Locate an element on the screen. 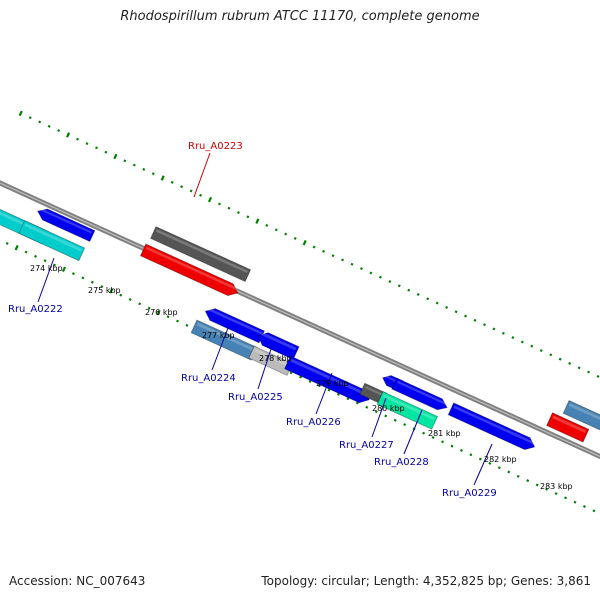 The image size is (600, 600). scale-label: 283 kbp is located at coordinates (556, 486).